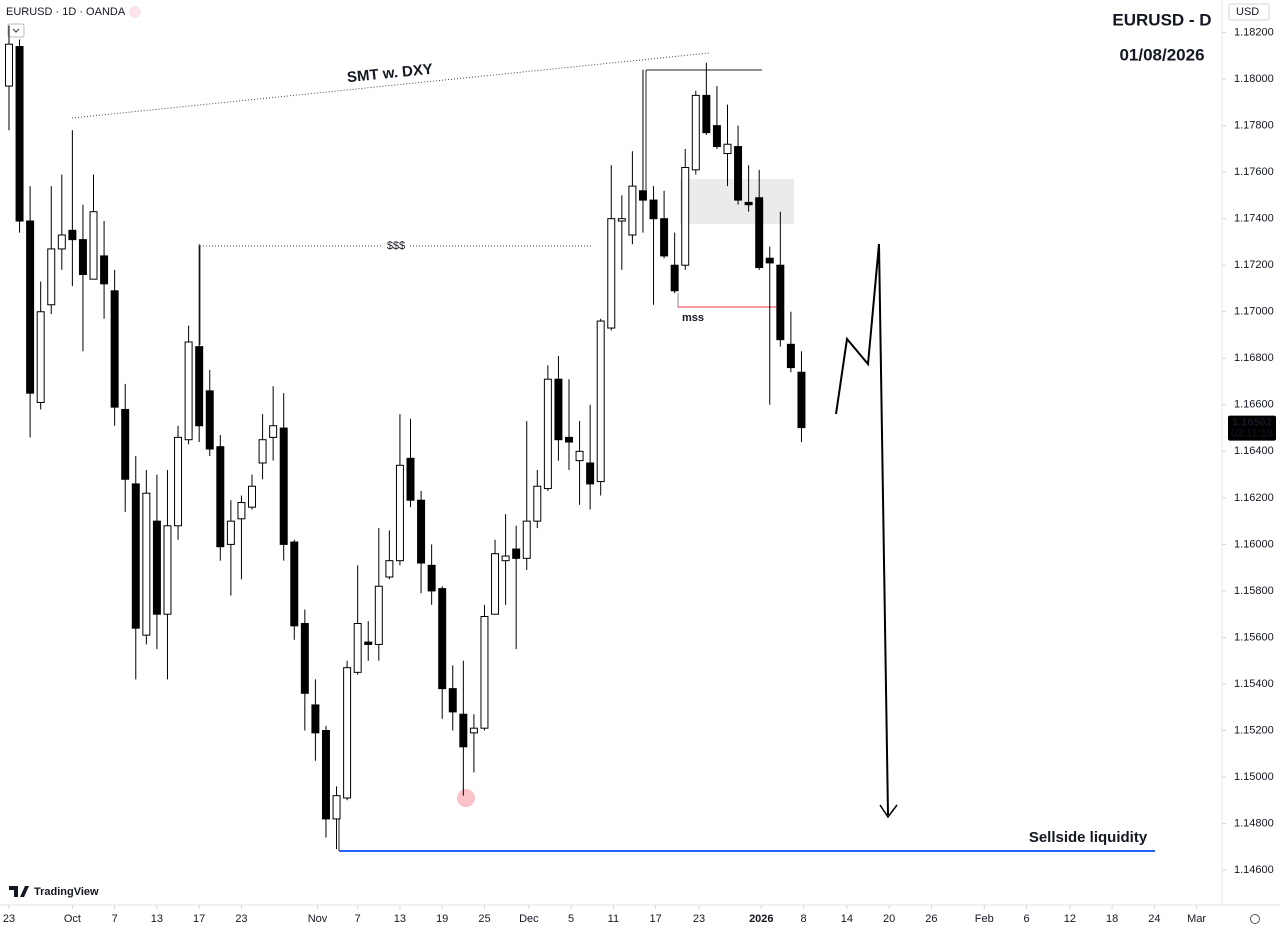 The height and width of the screenshot is (930, 1280). What do you see at coordinates (1254, 219) in the screenshot?
I see `y-tick-label: 1.17400` at bounding box center [1254, 219].